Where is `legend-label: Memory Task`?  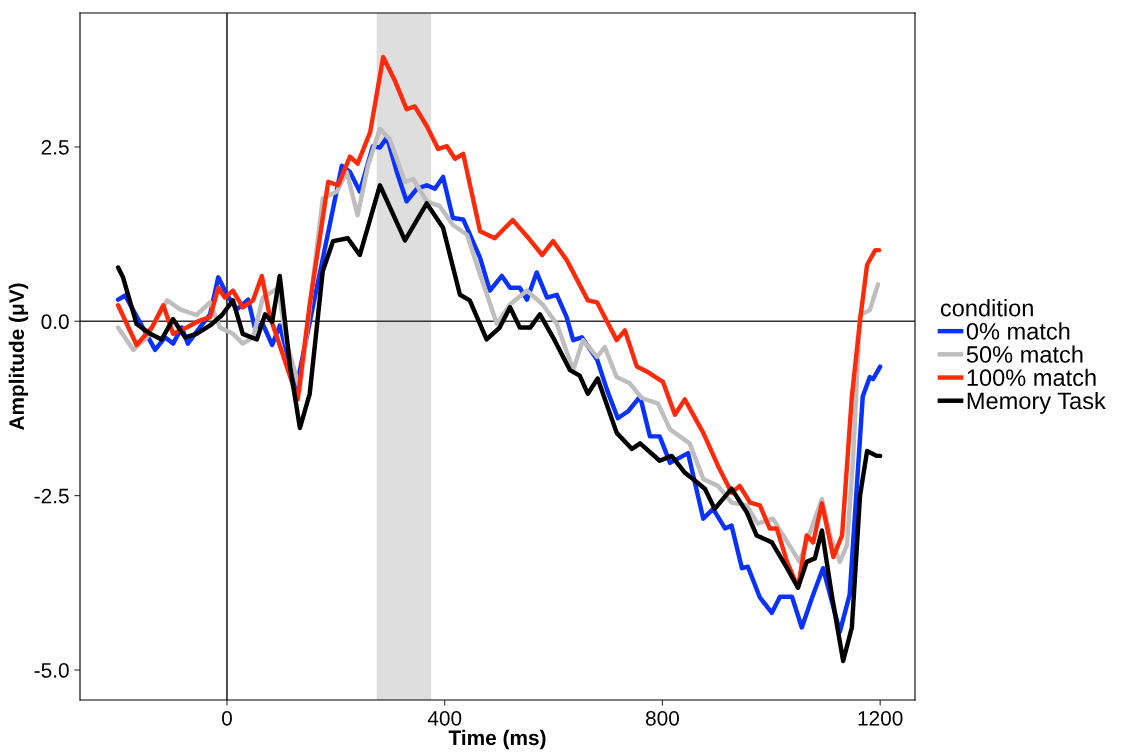
legend-label: Memory Task is located at coordinates (1036, 402).